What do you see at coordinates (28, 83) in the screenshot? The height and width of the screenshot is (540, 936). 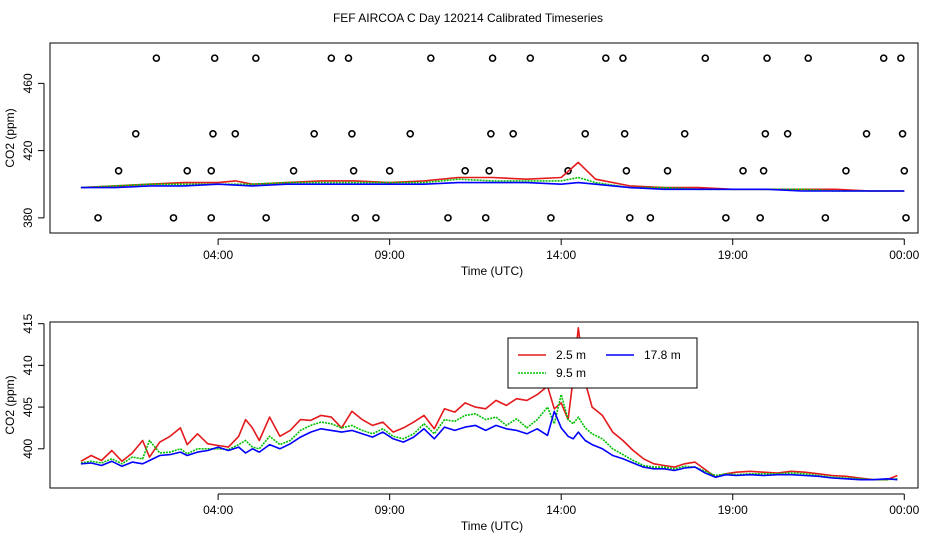 I see `y-tick-label: 460` at bounding box center [28, 83].